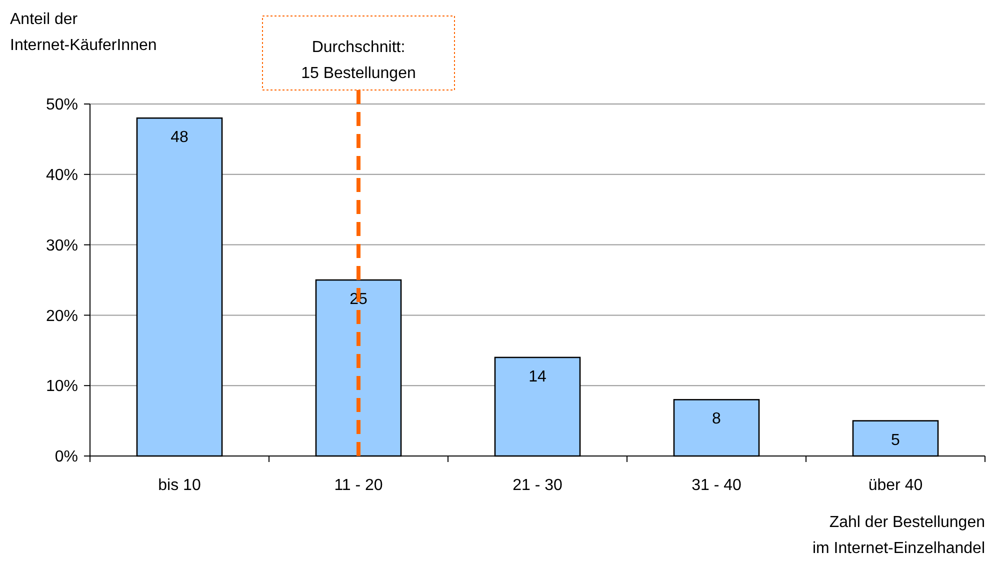  Describe the element at coordinates (62, 245) in the screenshot. I see `y-tick-label: 30%` at that location.